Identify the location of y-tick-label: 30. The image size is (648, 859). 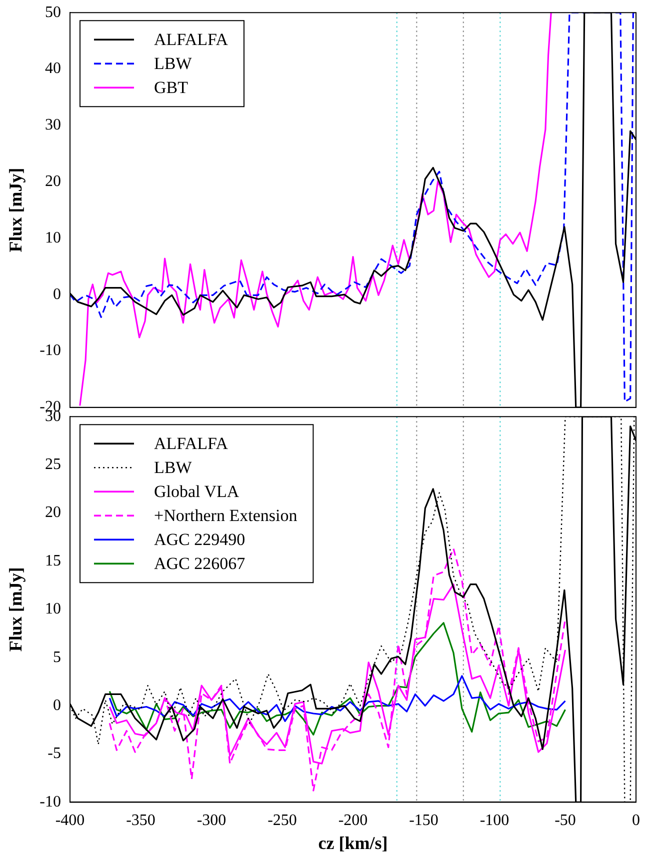
(53, 125).